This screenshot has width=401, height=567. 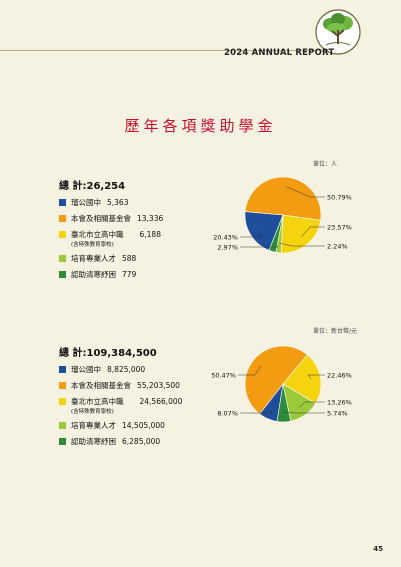 What do you see at coordinates (325, 164) in the screenshot?
I see `unit-label-people: 單位：人` at bounding box center [325, 164].